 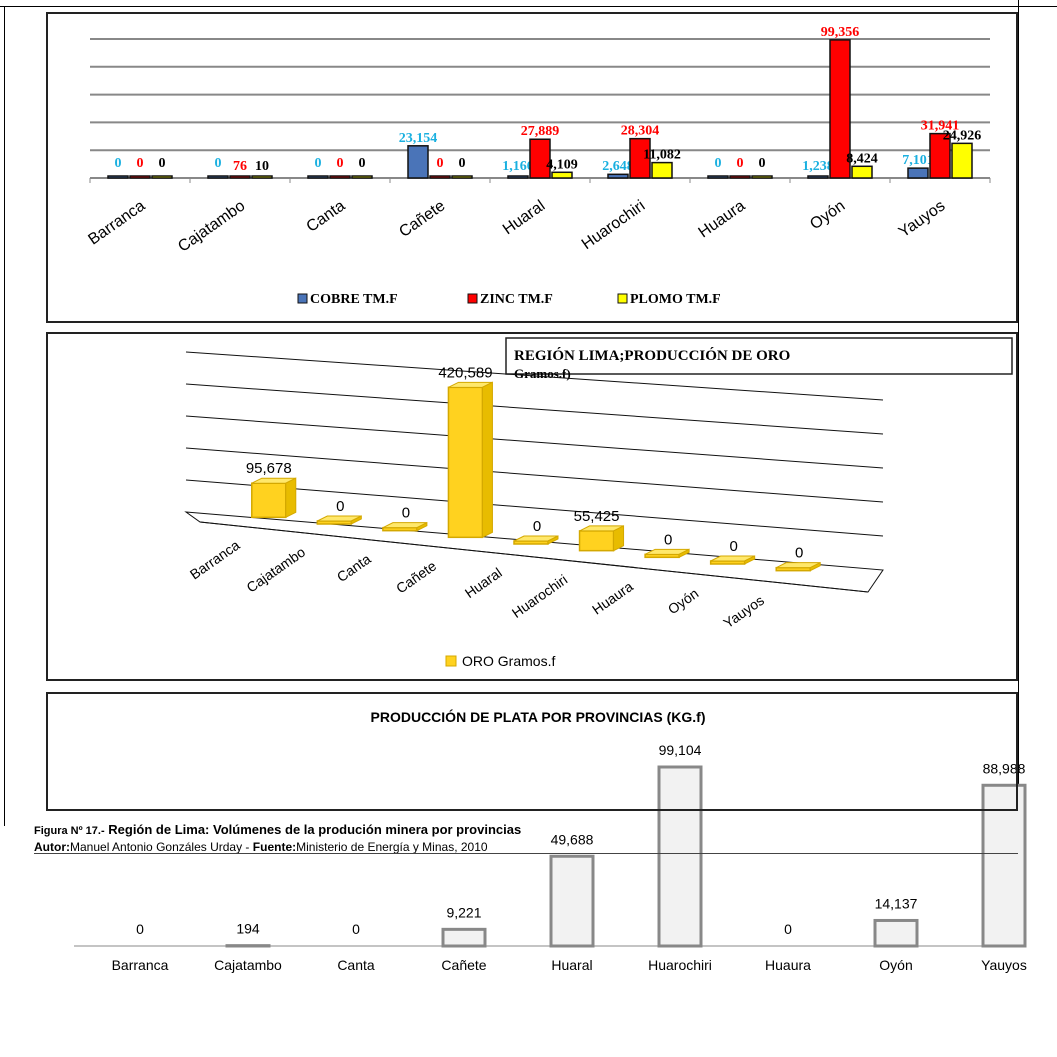 I want to click on data-label: 9,221, so click(x=463, y=912).